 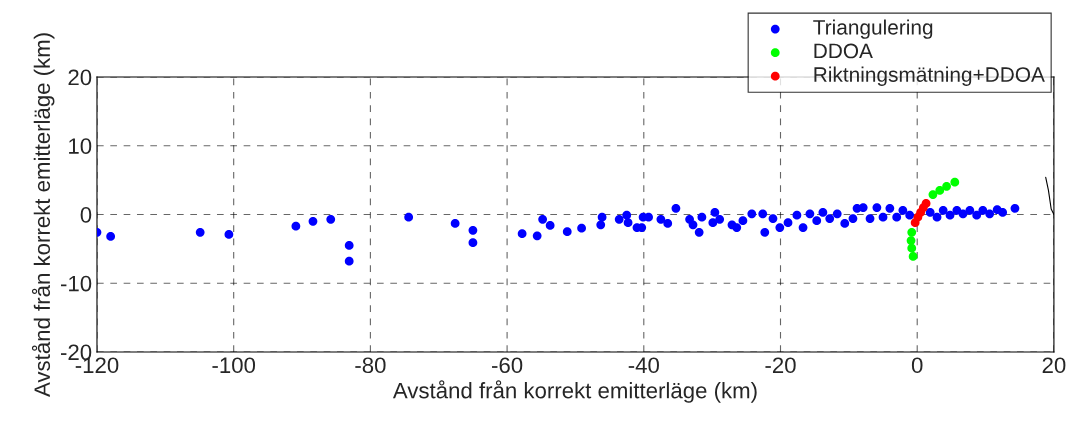 I want to click on x-tick-label: -60, so click(x=507, y=365).